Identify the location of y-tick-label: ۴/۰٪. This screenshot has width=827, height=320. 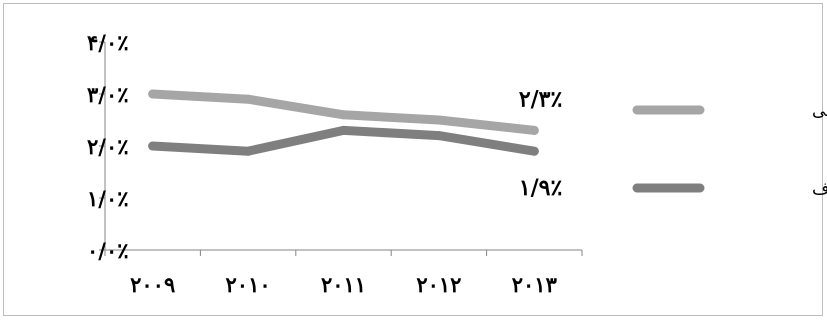
(108, 42).